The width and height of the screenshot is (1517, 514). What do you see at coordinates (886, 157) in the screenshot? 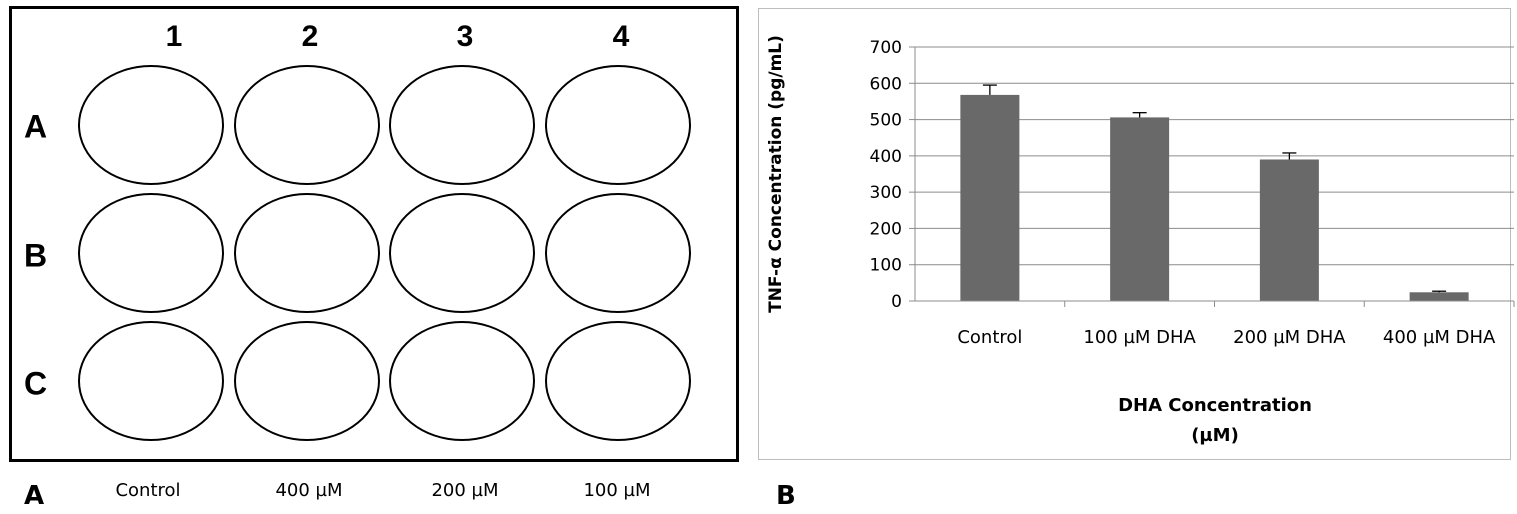
I see `y-tick-label-400: 400` at bounding box center [886, 157].